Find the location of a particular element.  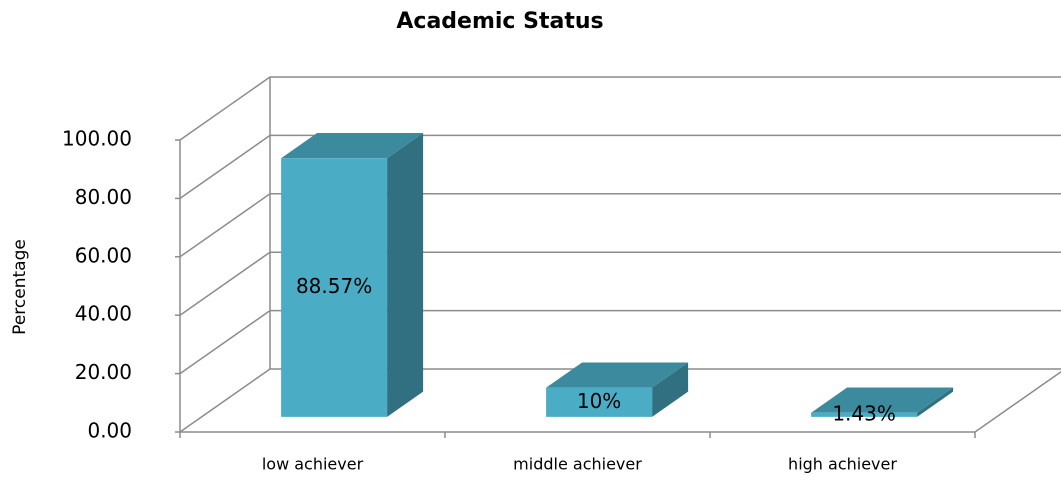

data-label: 88.57% is located at coordinates (334, 286).